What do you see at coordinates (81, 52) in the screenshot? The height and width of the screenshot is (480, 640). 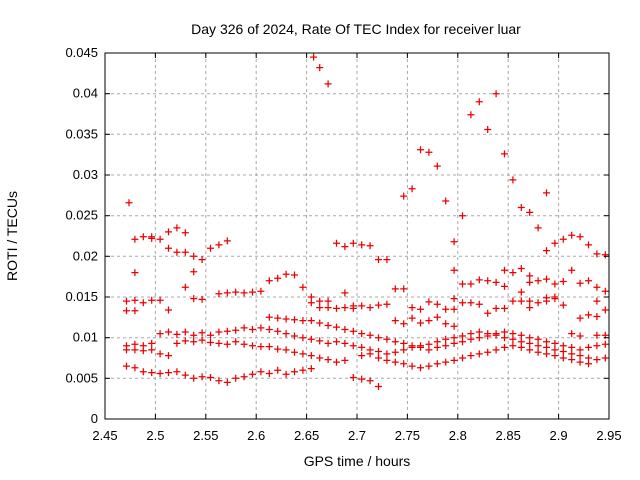 I see `y-tick-label: 0.045` at bounding box center [81, 52].